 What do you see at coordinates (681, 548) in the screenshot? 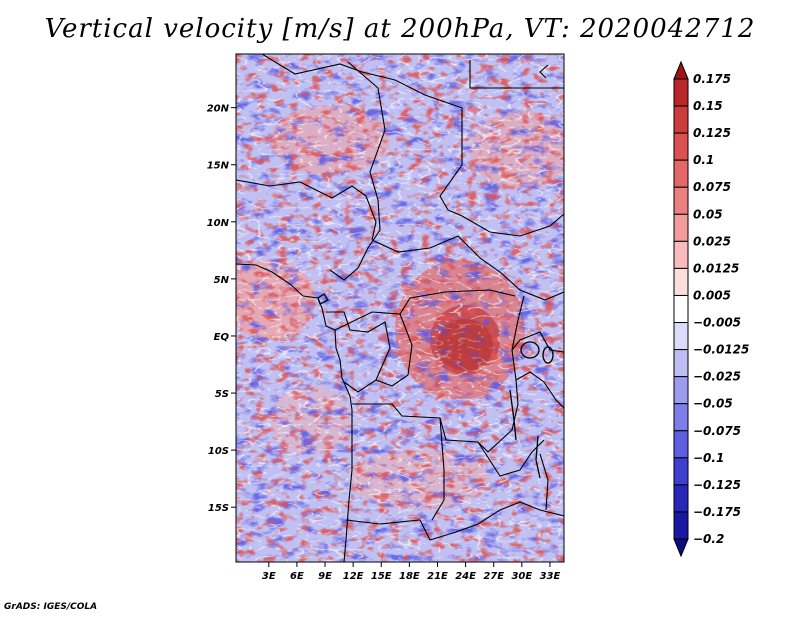
I see `colorbar-min-triangle` at bounding box center [681, 548].